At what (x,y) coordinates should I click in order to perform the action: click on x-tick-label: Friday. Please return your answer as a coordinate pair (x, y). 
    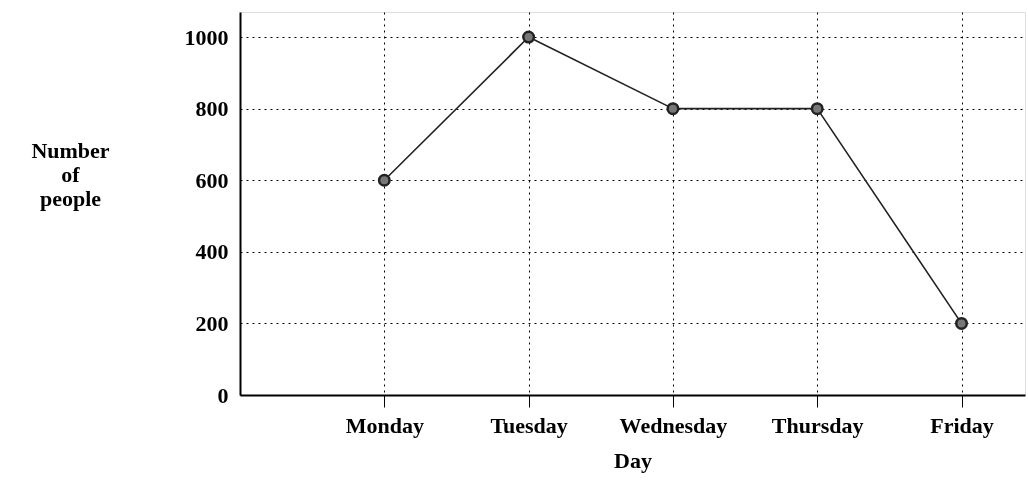
    Looking at the image, I should click on (962, 425).